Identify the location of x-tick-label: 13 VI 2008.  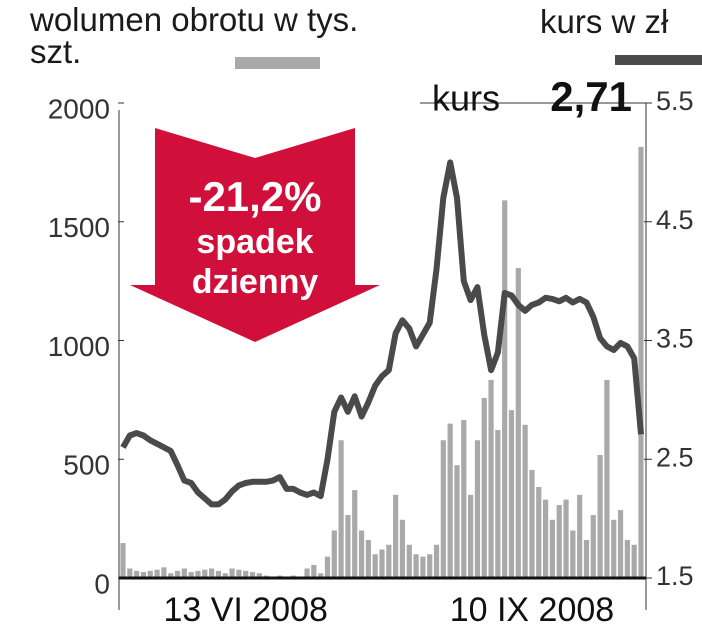
(245, 610).